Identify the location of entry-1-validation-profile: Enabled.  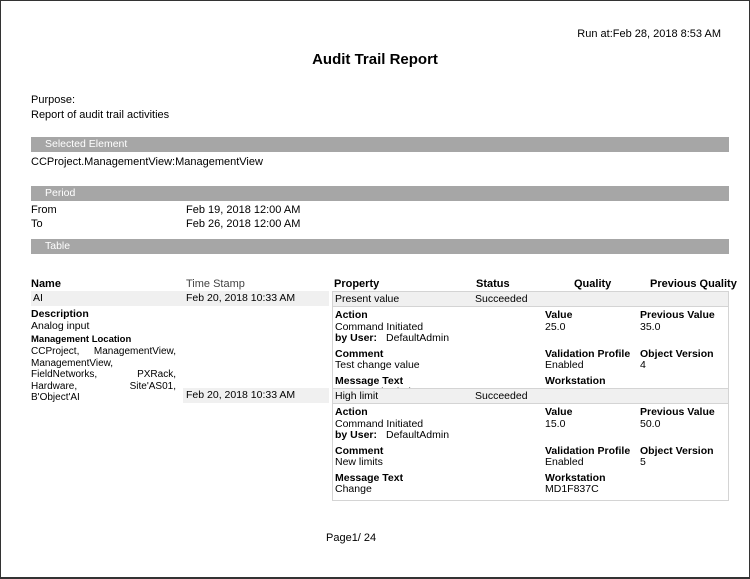
(564, 365).